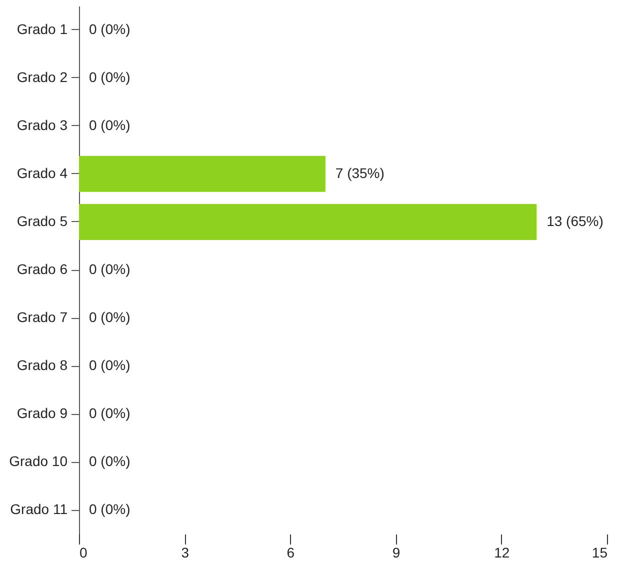 The width and height of the screenshot is (639, 567). I want to click on y-tick-label: Grado 11, so click(39, 509).